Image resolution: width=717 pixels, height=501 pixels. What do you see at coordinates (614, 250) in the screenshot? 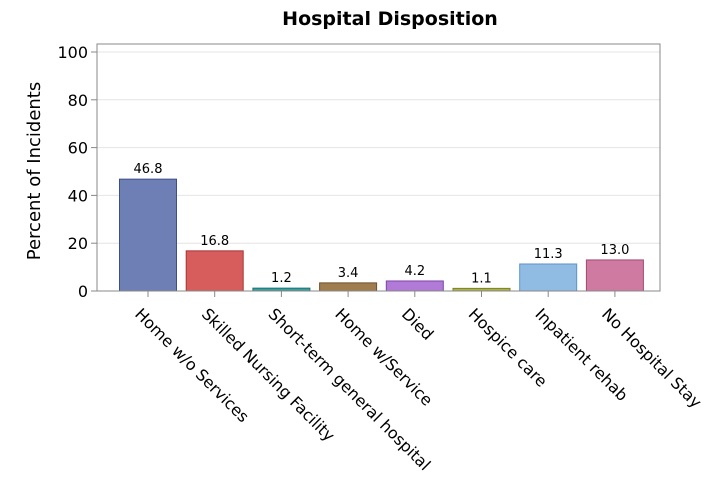
I see `bar-value-label: 13.0` at bounding box center [614, 250].